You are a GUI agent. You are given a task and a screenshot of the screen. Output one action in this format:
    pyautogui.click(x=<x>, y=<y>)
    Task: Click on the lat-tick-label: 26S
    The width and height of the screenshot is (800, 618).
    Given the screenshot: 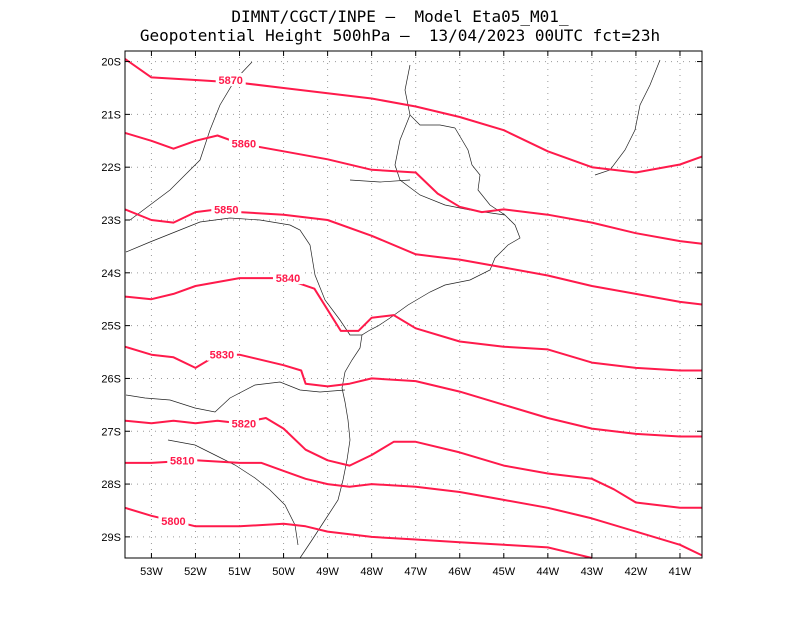 What is the action you would take?
    pyautogui.click(x=111, y=379)
    